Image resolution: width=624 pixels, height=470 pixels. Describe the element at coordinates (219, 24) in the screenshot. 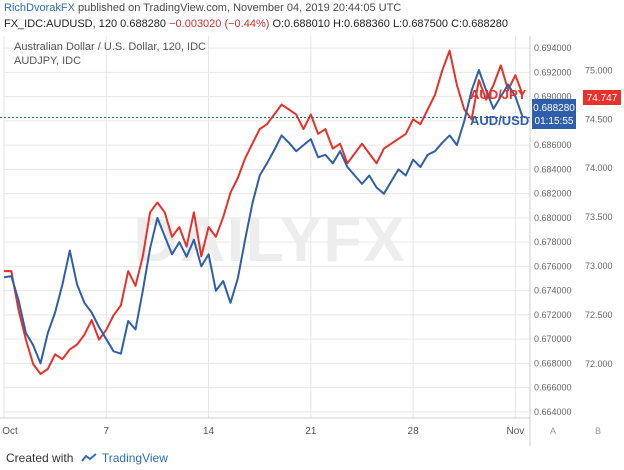

I see `price-change: −0.003020 (−0.44%)` at that location.